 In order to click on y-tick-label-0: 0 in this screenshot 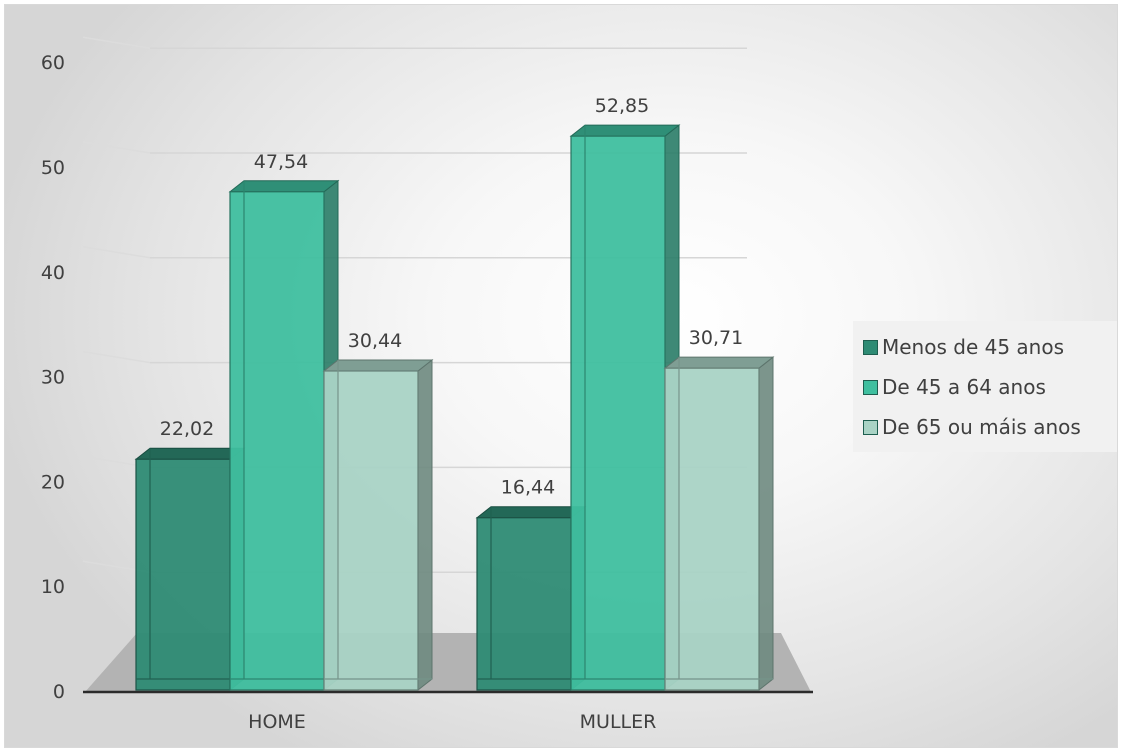, I will do `click(59, 692)`.